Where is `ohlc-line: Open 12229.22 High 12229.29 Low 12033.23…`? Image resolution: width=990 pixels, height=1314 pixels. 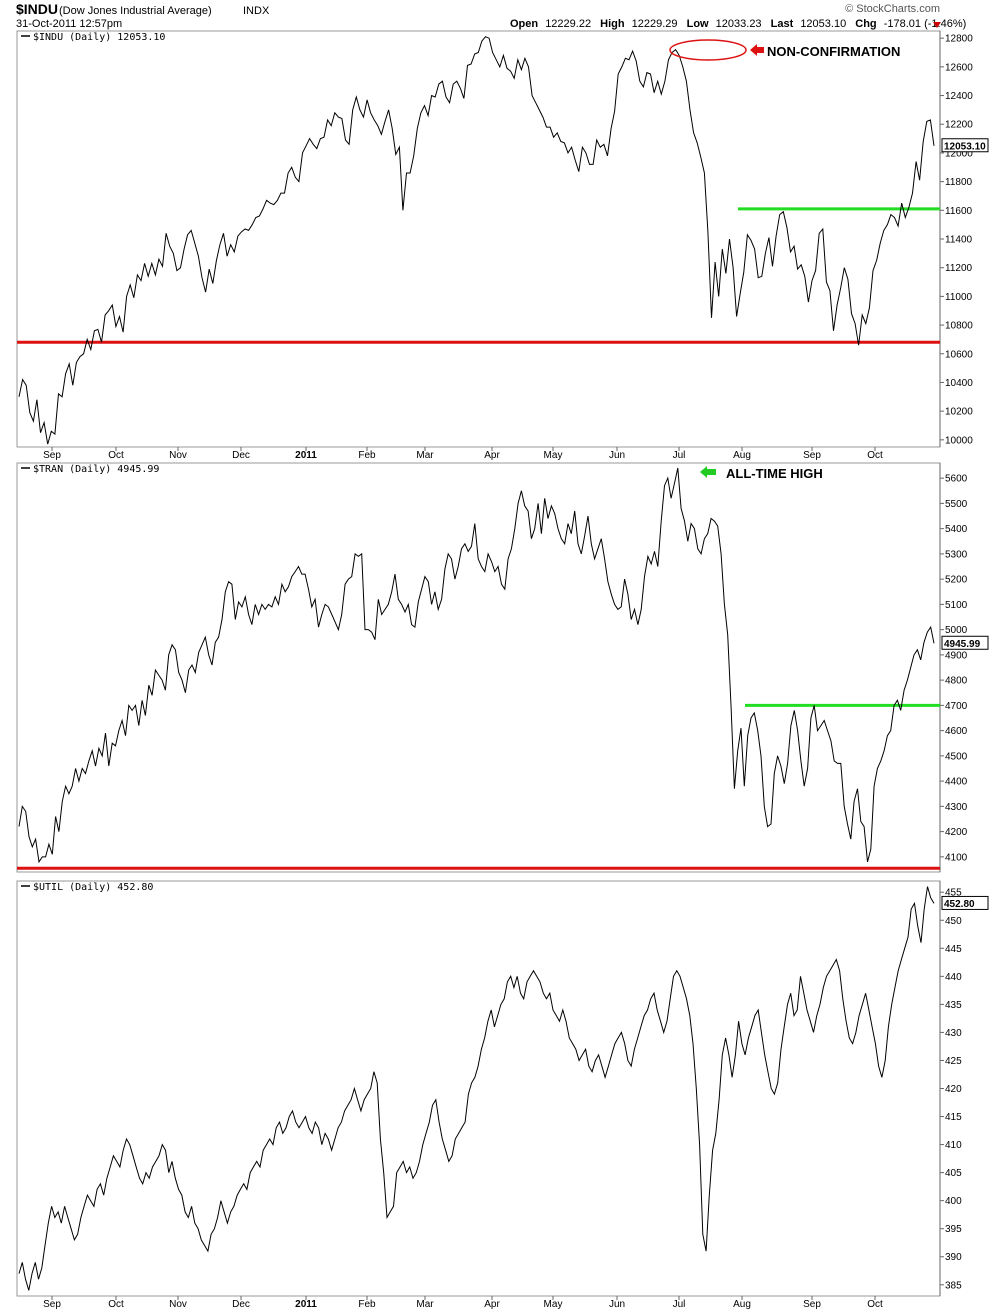
ohlc-line: Open 12229.22 High 12229.29 Low 12033.23… is located at coordinates (738, 24).